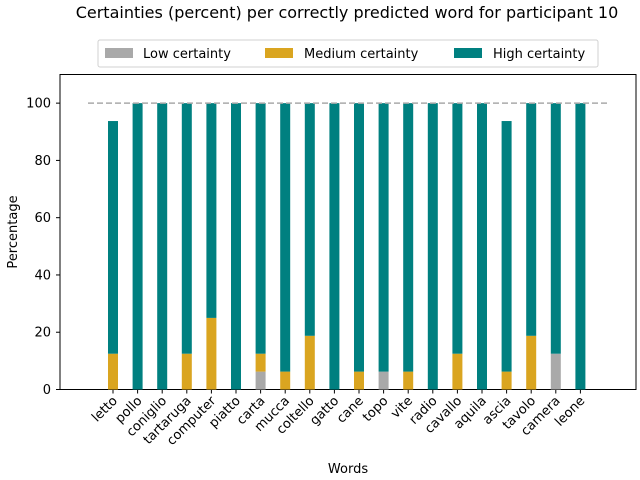 The image size is (640, 480). Describe the element at coordinates (383, 380) in the screenshot. I see `bar-topo-low` at that location.